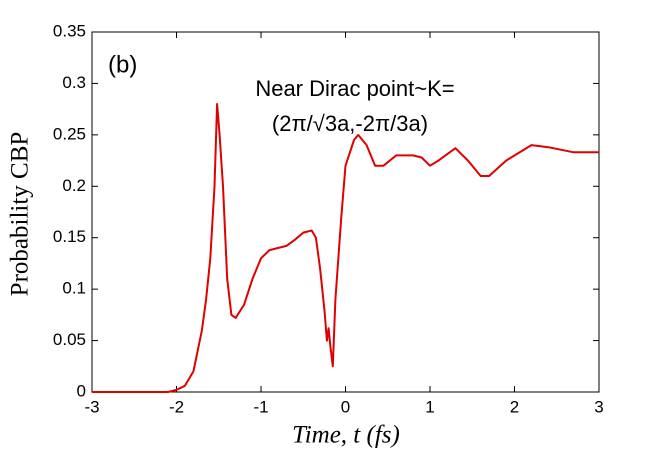 The height and width of the screenshot is (453, 662). I want to click on x-axis-label: Time, t (fs), so click(346, 435).